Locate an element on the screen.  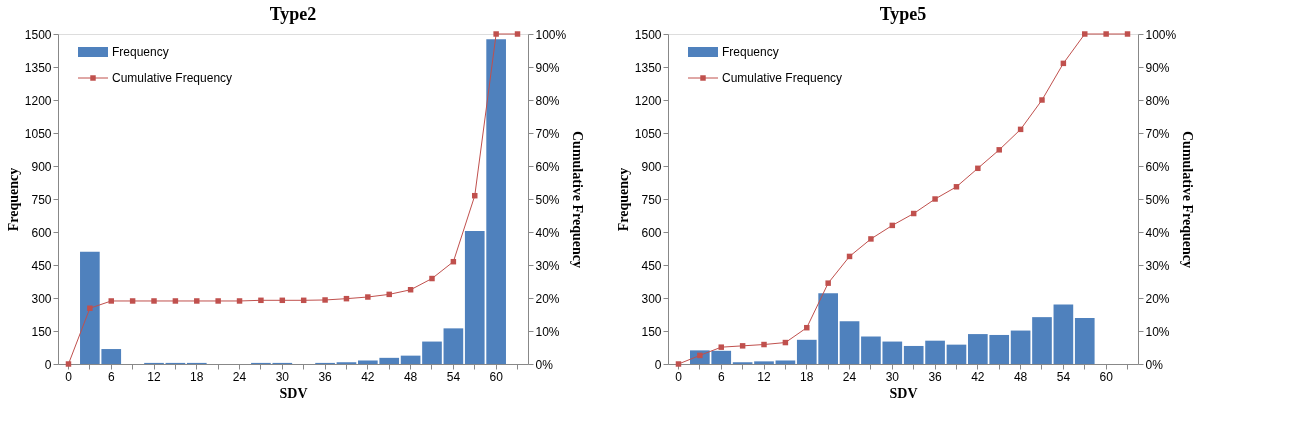
x-tick-label: 42 is located at coordinates (978, 376).